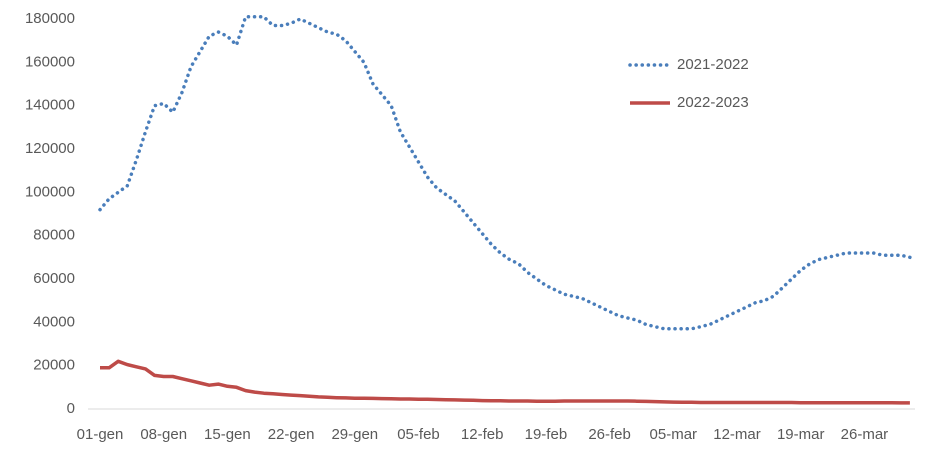 Image resolution: width=925 pixels, height=471 pixels. Describe the element at coordinates (50, 105) in the screenshot. I see `y-tick-label: 140000` at that location.